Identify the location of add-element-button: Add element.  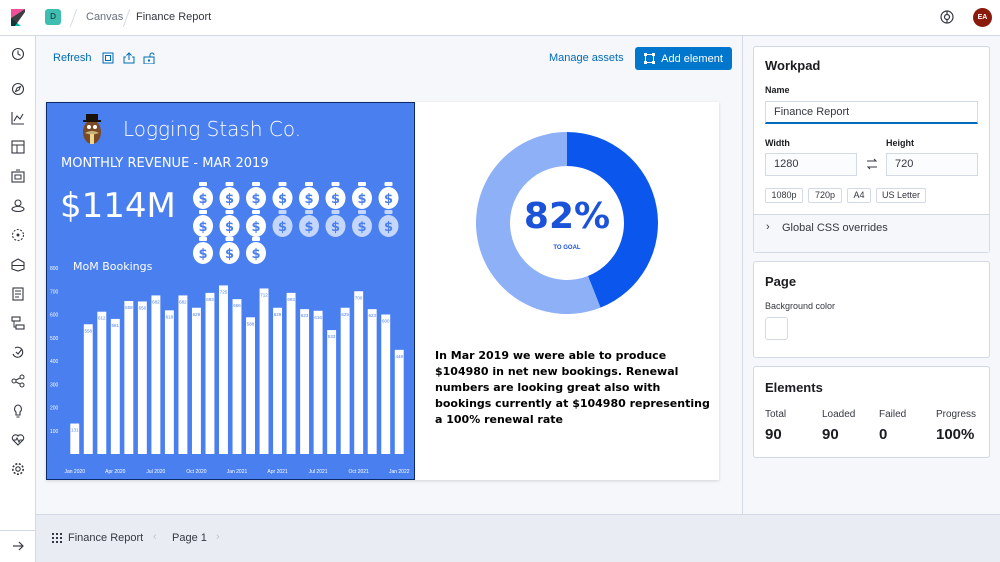
(683, 58).